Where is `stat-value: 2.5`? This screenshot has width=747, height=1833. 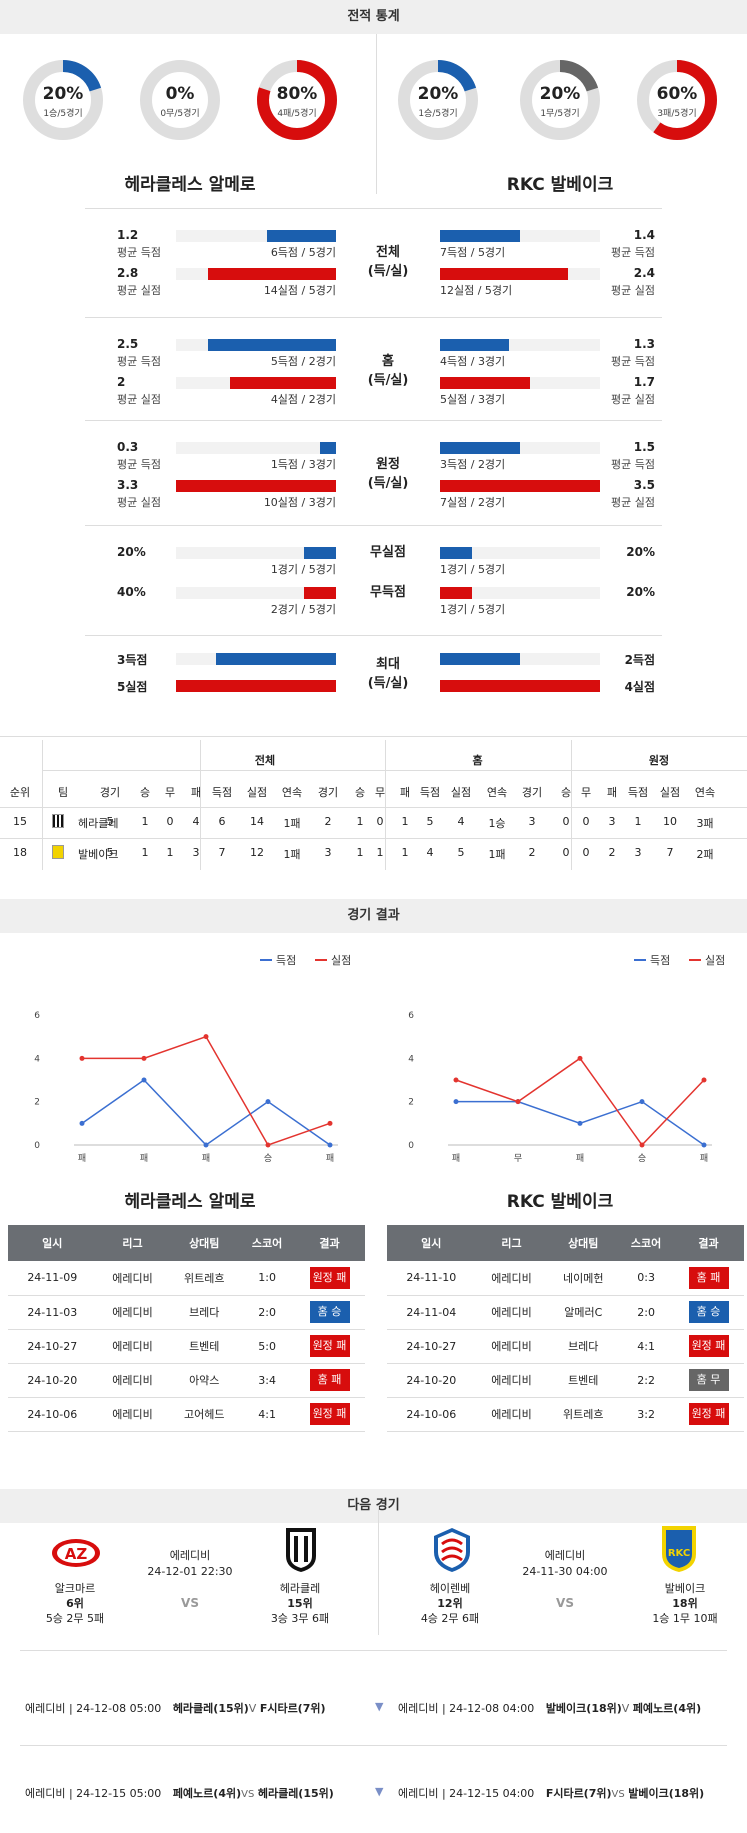
stat-value: 2.5 is located at coordinates (128, 344).